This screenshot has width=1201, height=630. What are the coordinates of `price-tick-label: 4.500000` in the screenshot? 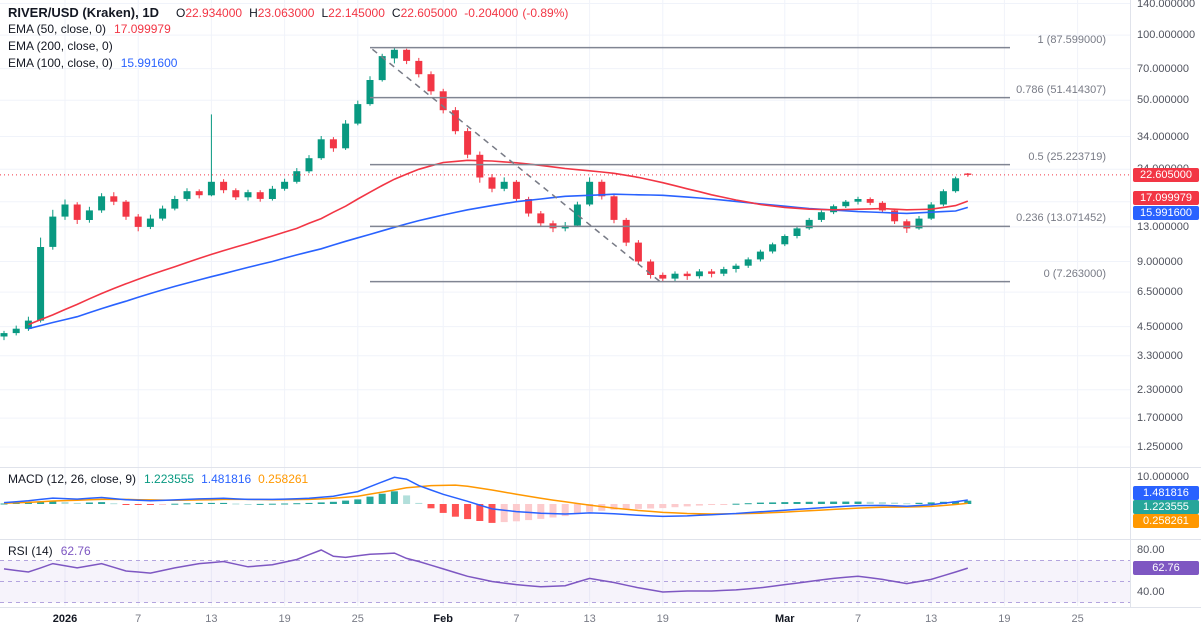 It's located at (1160, 326).